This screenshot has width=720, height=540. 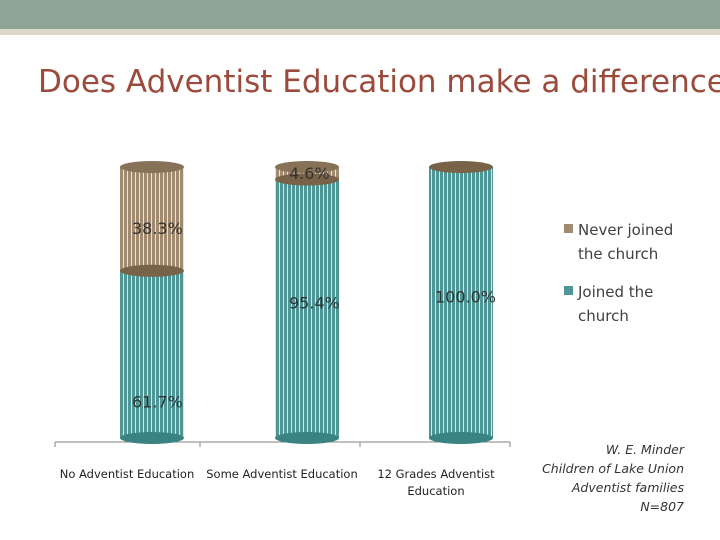 I want to click on attribution-author: W. E. Minder, so click(x=644, y=449).